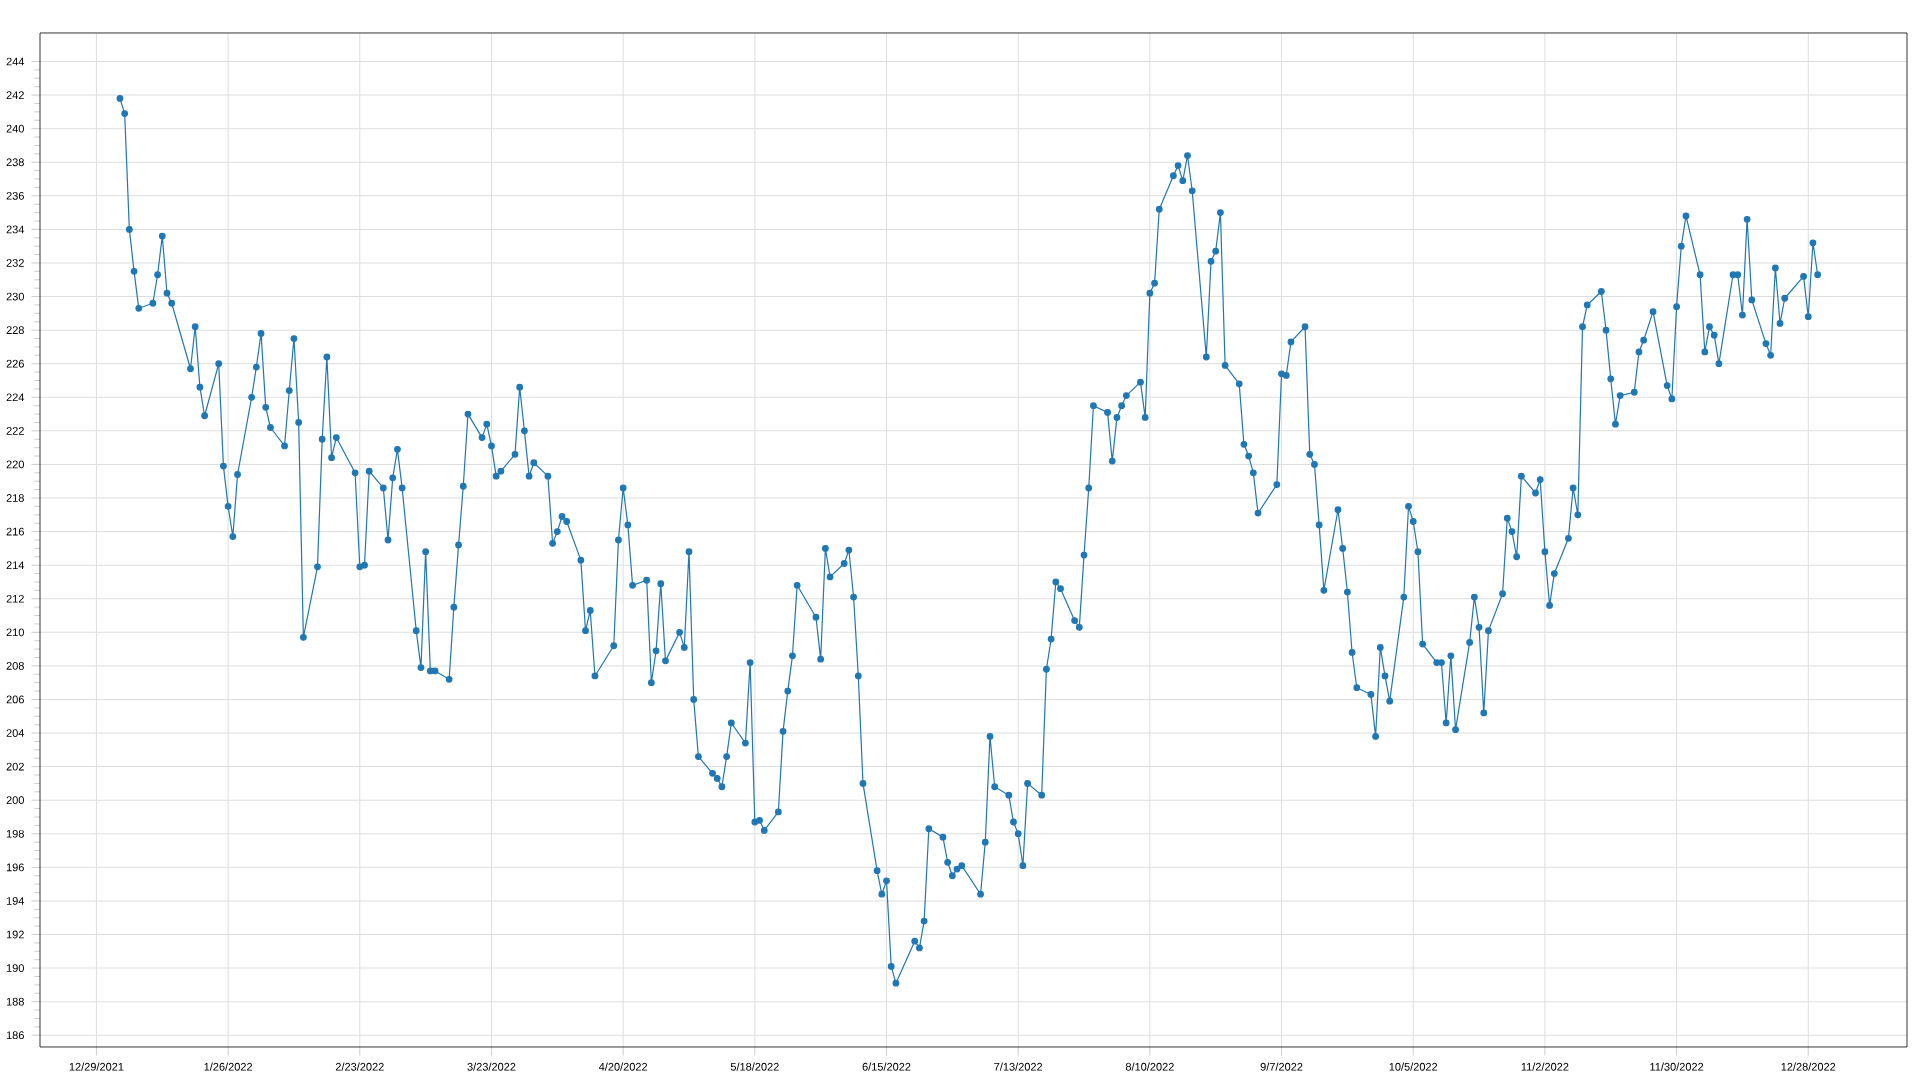 The width and height of the screenshot is (1920, 1080). I want to click on y-tick-label: 226, so click(15, 363).